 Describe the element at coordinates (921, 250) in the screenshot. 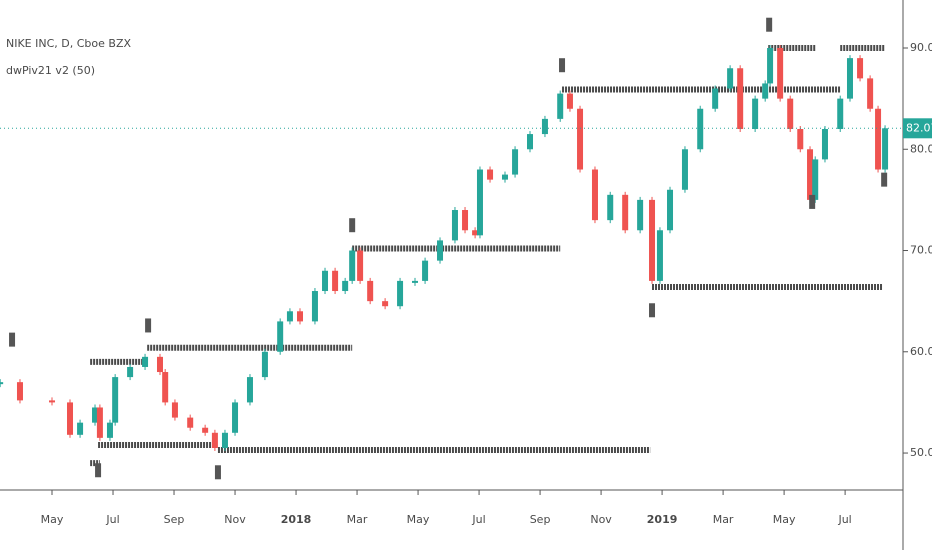

I see `y-tick-label: 70.00` at that location.